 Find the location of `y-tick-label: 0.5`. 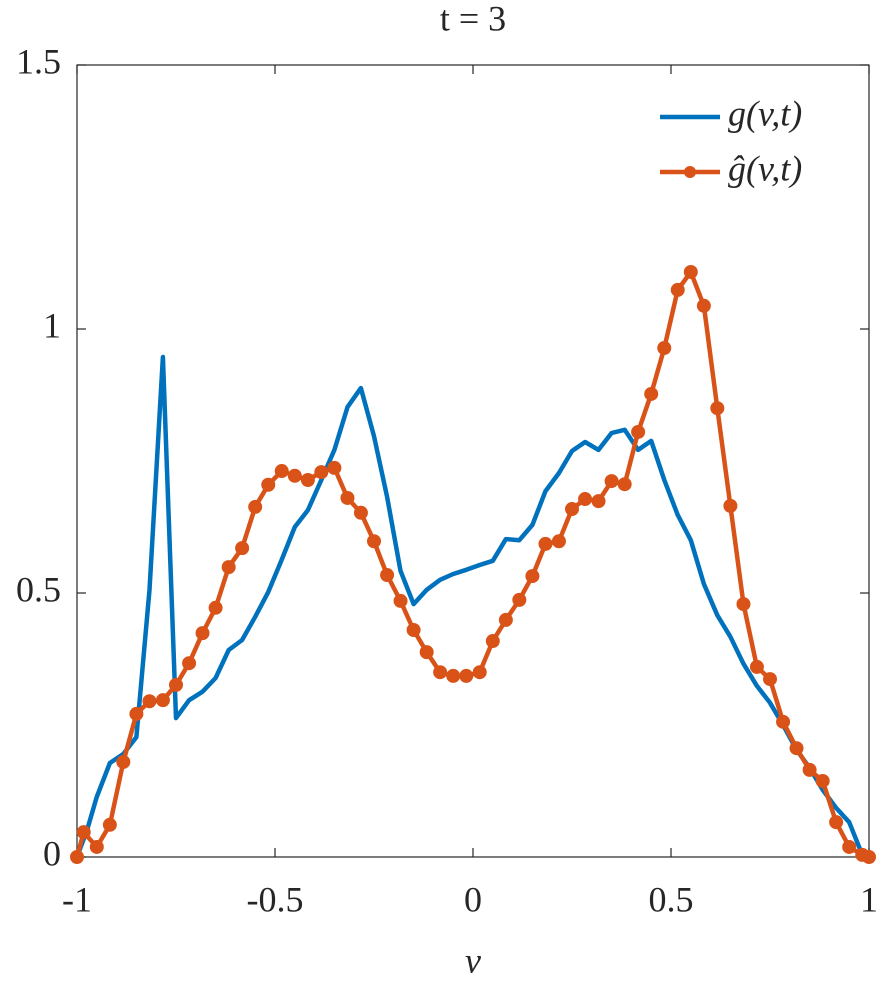

y-tick-label: 0.5 is located at coordinates (38, 589).